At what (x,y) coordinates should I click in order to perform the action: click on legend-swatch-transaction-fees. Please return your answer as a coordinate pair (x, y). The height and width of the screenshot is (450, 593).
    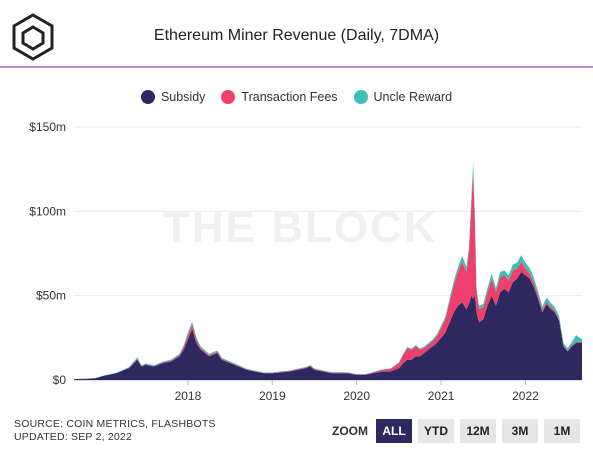
    Looking at the image, I should click on (228, 97).